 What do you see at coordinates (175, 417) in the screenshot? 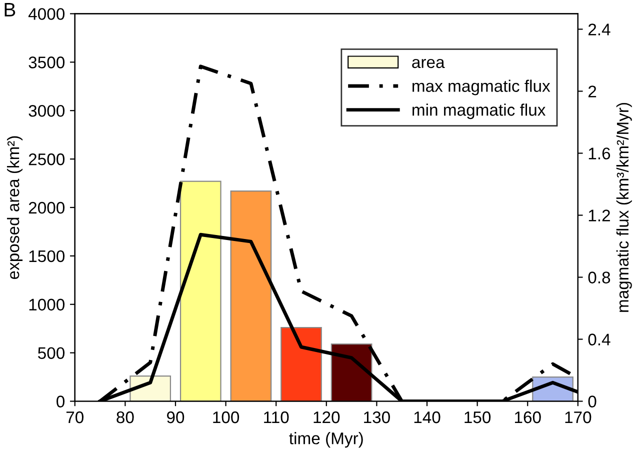
I see `x-tick-label: 90` at bounding box center [175, 417].